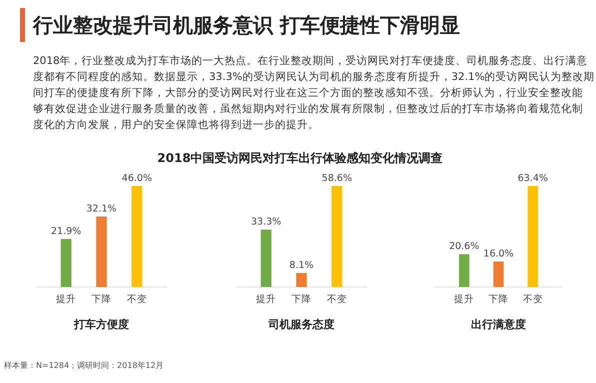 Image resolution: width=596 pixels, height=383 pixels. What do you see at coordinates (301, 266) in the screenshot?
I see `data-label: 8.1%` at bounding box center [301, 266].